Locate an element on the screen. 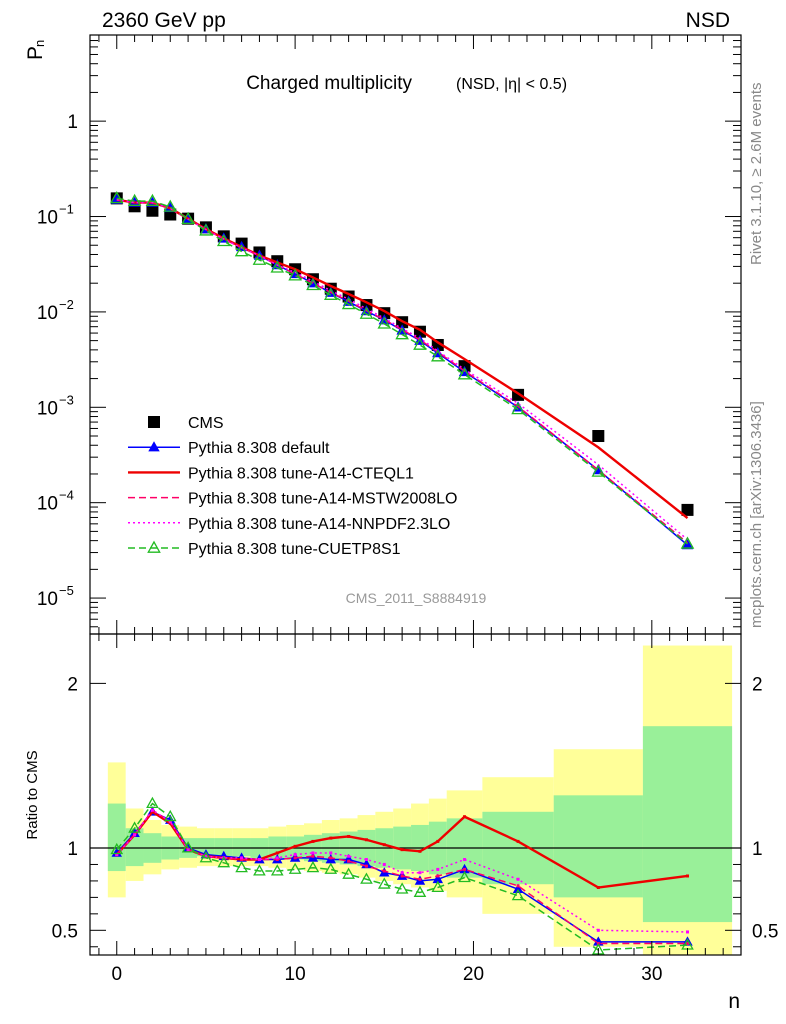 The width and height of the screenshot is (786, 1024). ratio-y-tick-label: 1 is located at coordinates (72, 849).